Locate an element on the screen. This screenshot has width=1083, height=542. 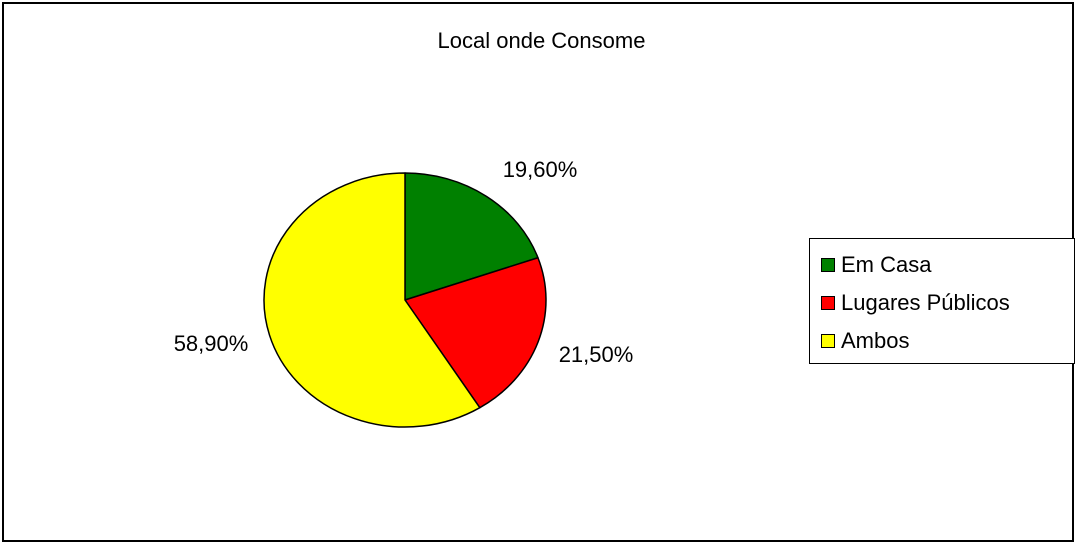
legend-item: Ambos is located at coordinates (942, 341).